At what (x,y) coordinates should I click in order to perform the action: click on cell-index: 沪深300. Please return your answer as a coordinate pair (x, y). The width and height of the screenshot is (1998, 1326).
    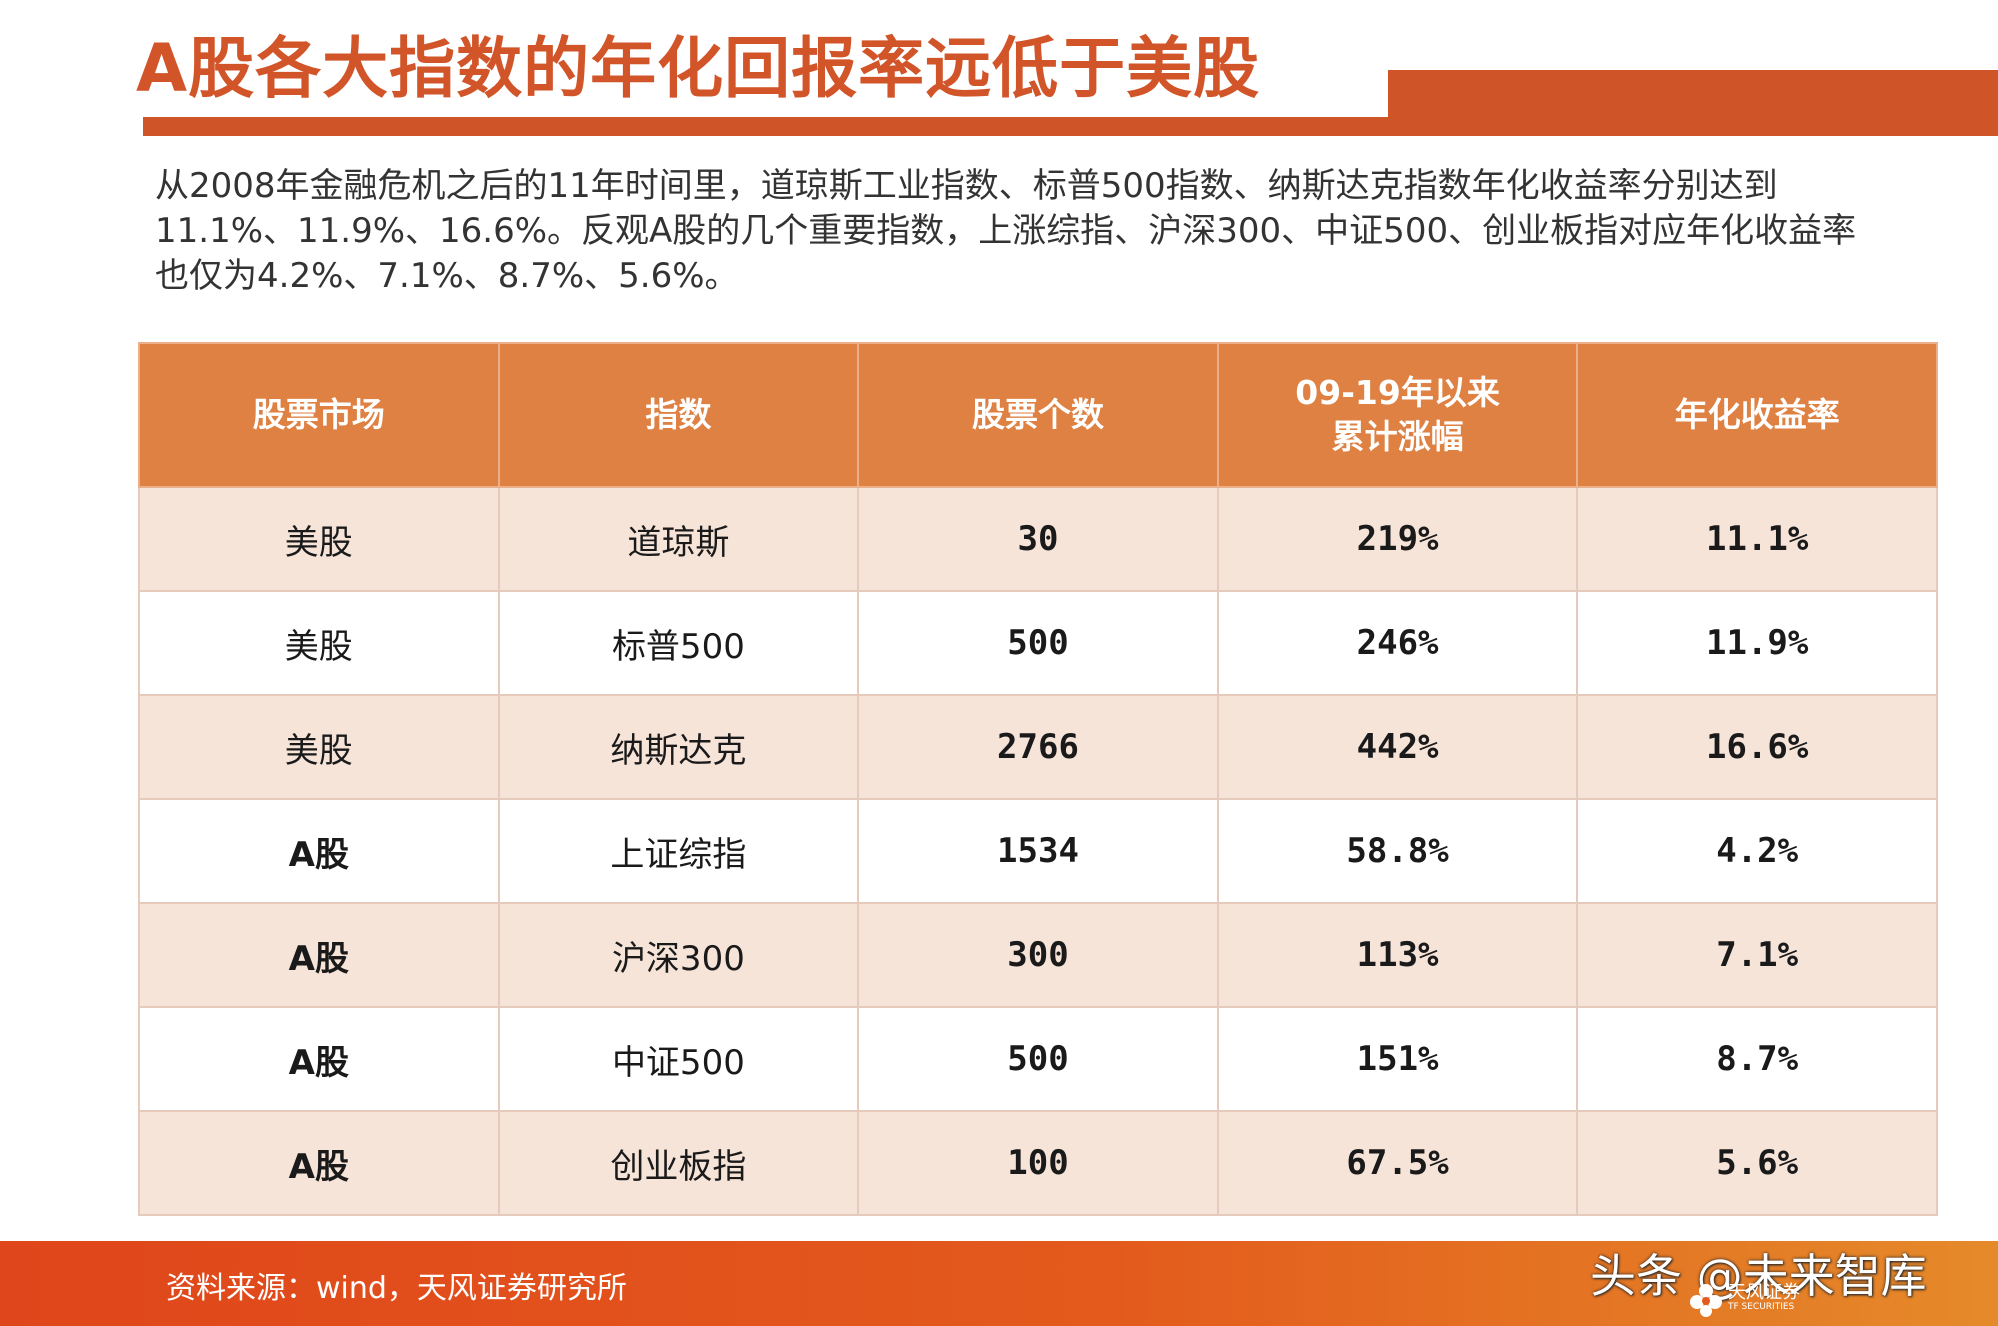
    Looking at the image, I should click on (678, 955).